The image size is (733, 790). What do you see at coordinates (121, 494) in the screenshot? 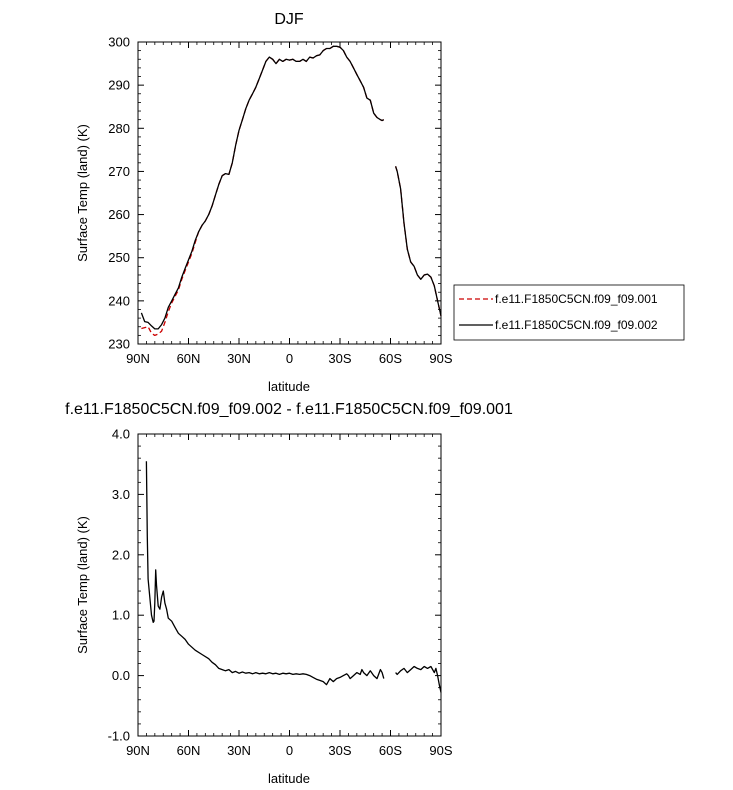
I see `y-tick-label: 3.0` at bounding box center [121, 494].